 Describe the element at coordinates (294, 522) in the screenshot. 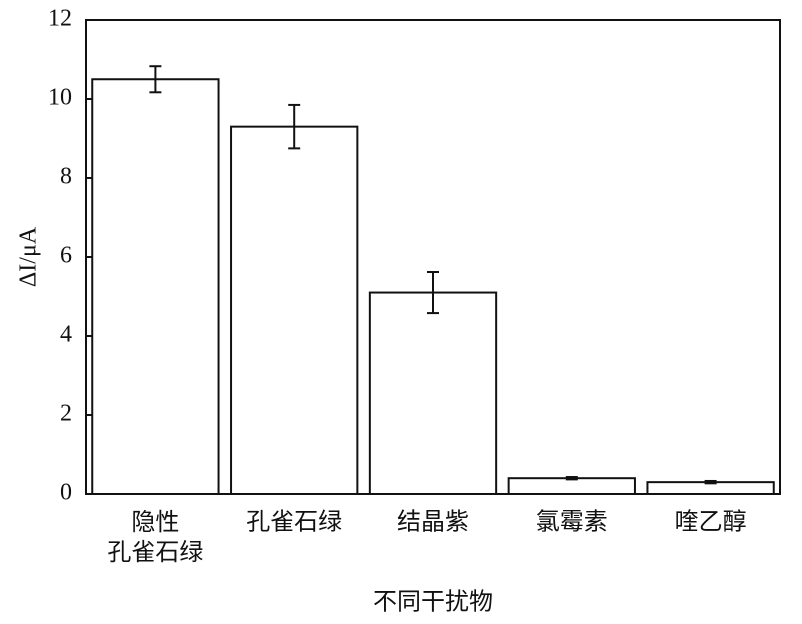

I see `x-tick-label: 孔雀石绿` at that location.